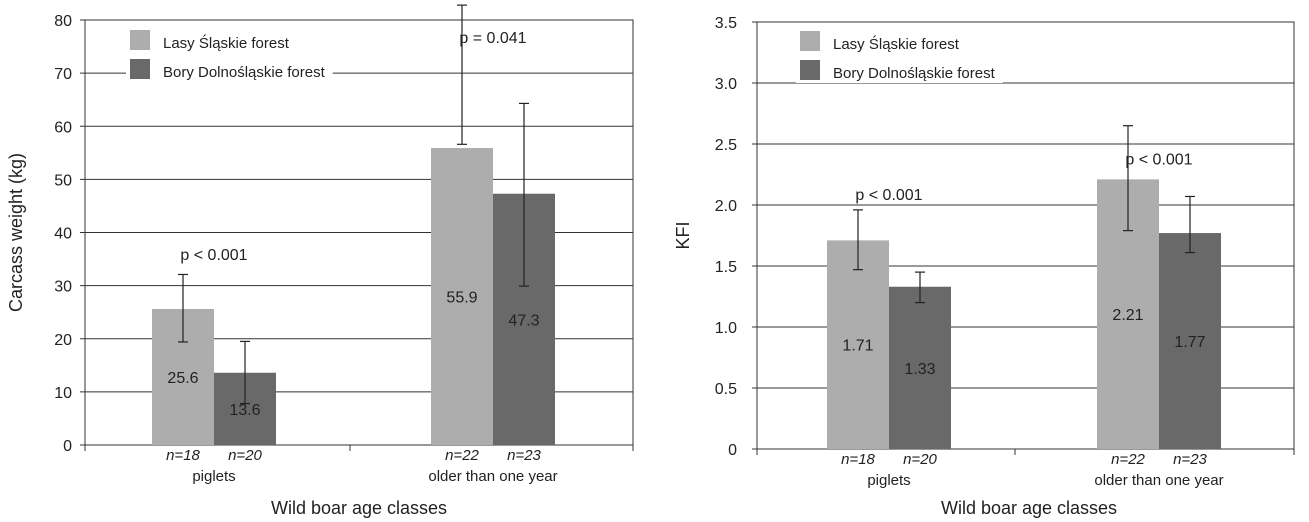 The image size is (1309, 522). What do you see at coordinates (726, 267) in the screenshot?
I see `y-tick-label: 1.5` at bounding box center [726, 267].